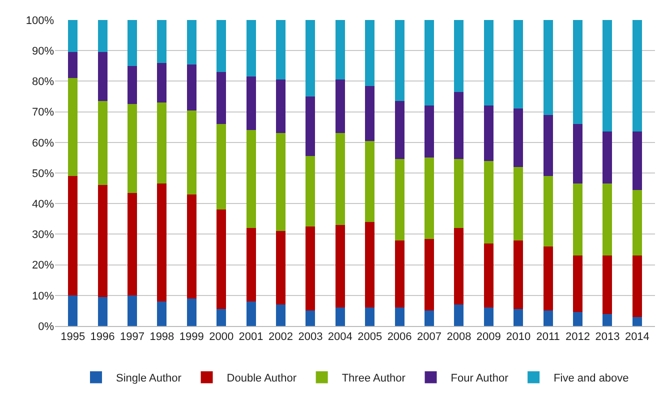  I want to click on x-tick-label: 2009, so click(488, 337).